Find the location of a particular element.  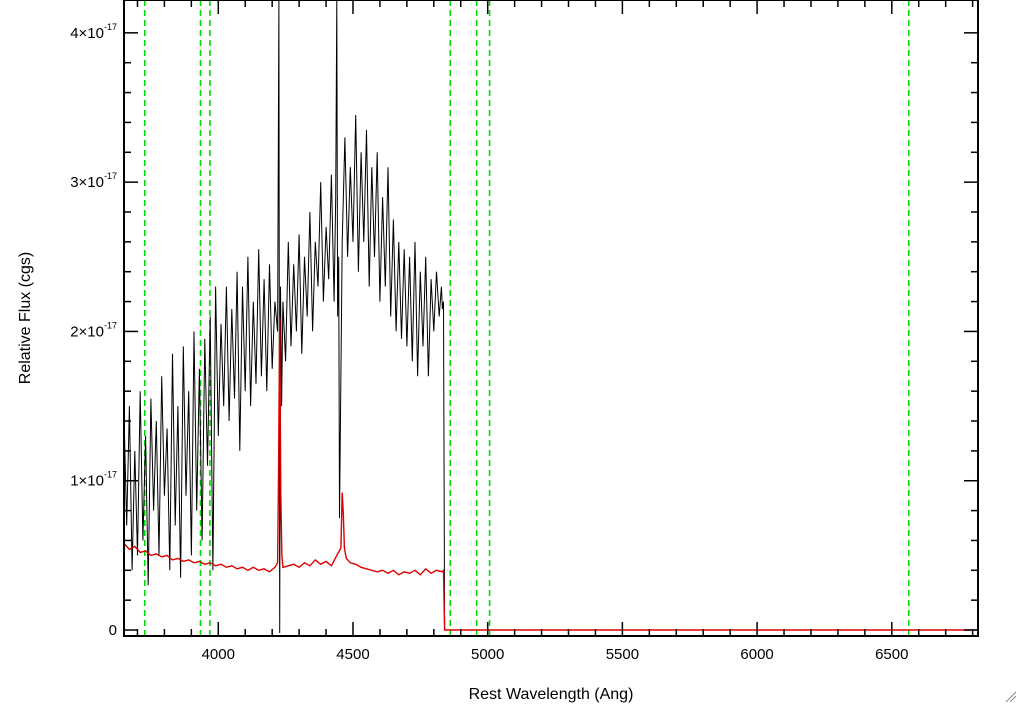

x-tick-label: 4000 is located at coordinates (218, 654).